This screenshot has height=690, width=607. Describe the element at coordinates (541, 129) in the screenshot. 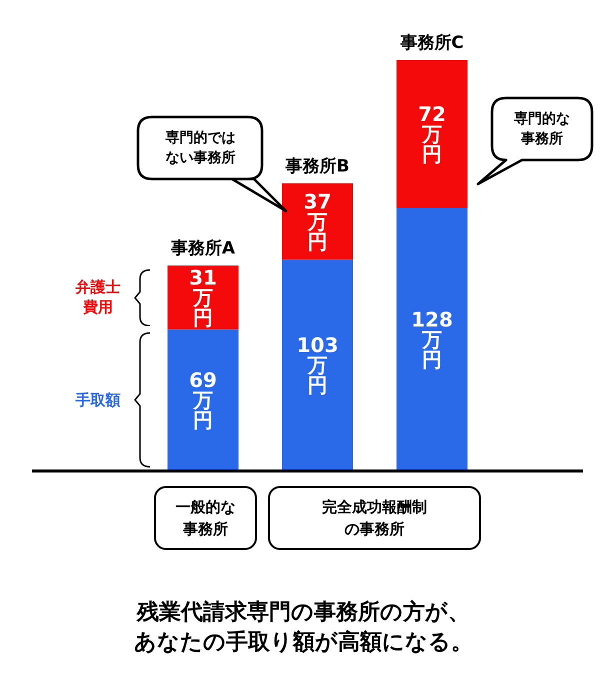

I see `text: 専門的な事務所` at that location.